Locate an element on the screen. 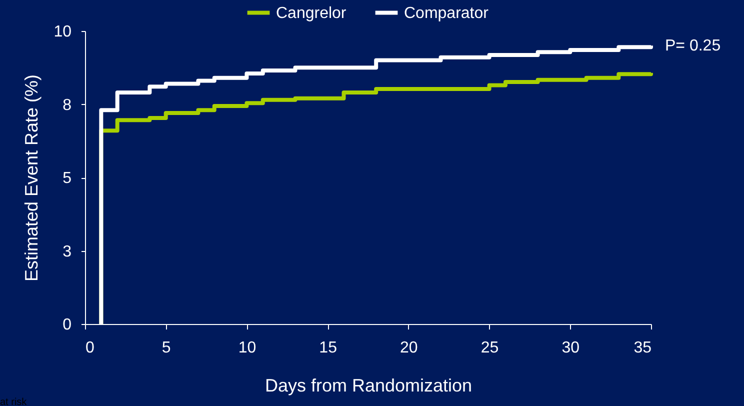 Image resolution: width=744 pixels, height=406 pixels. x-tick-label: 0 is located at coordinates (90, 348).